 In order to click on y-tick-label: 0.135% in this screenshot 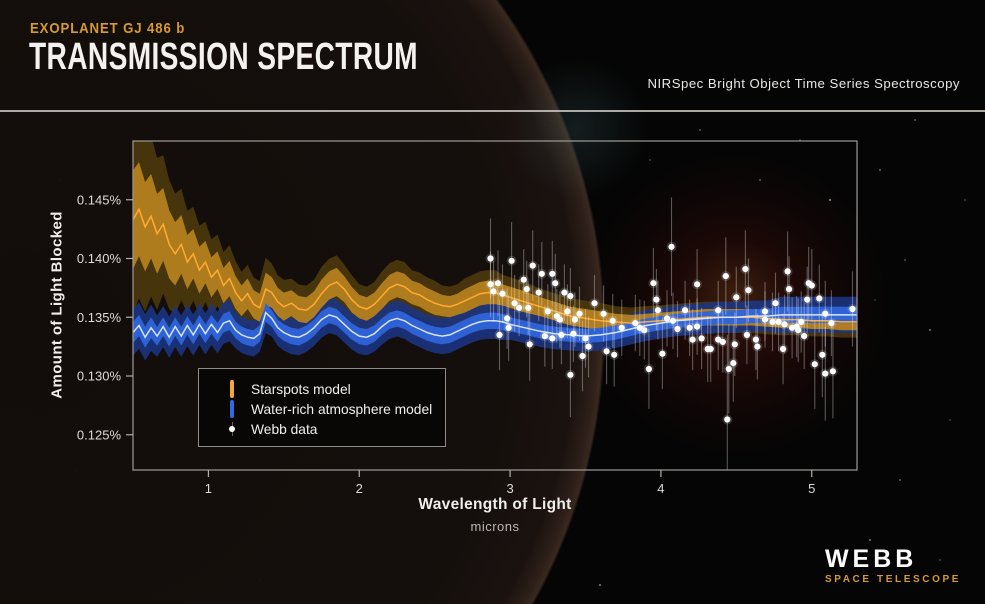, I will do `click(99, 317)`.